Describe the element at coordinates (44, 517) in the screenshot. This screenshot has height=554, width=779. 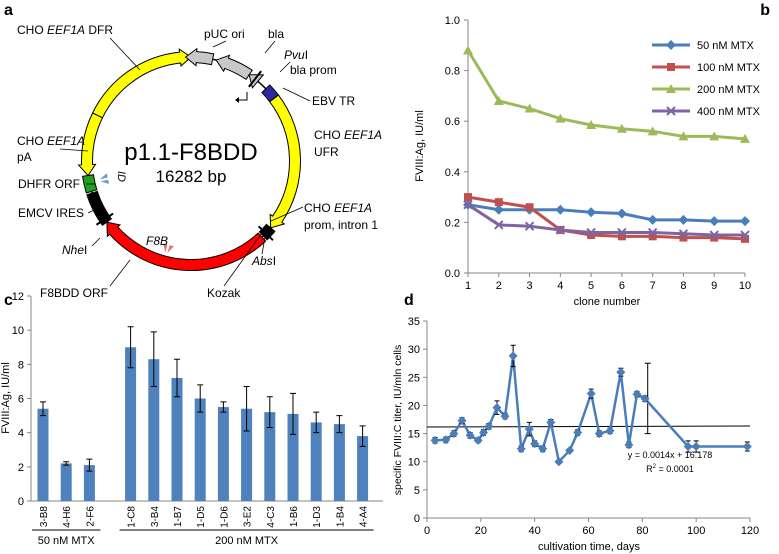
I see `c-category-label: 3-B8` at that location.